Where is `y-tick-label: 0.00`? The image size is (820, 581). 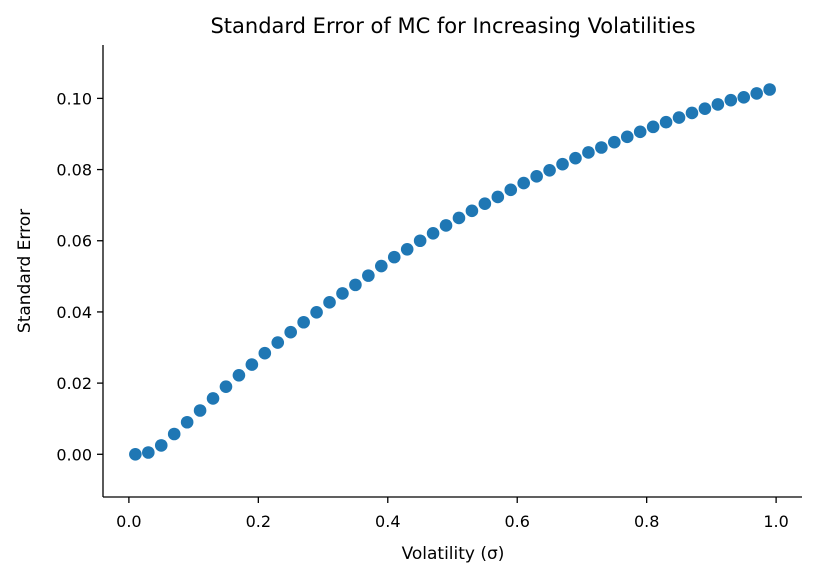
y-tick-label: 0.00 is located at coordinates (74, 454).